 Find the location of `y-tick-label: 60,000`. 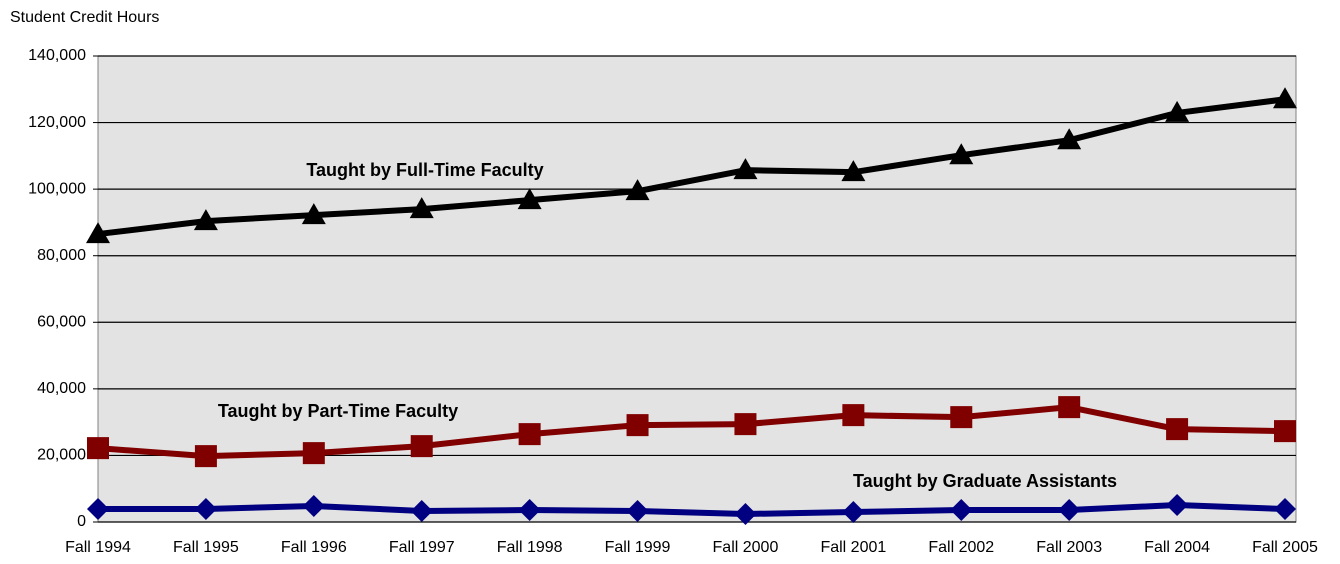

y-tick-label: 60,000 is located at coordinates (61, 322).